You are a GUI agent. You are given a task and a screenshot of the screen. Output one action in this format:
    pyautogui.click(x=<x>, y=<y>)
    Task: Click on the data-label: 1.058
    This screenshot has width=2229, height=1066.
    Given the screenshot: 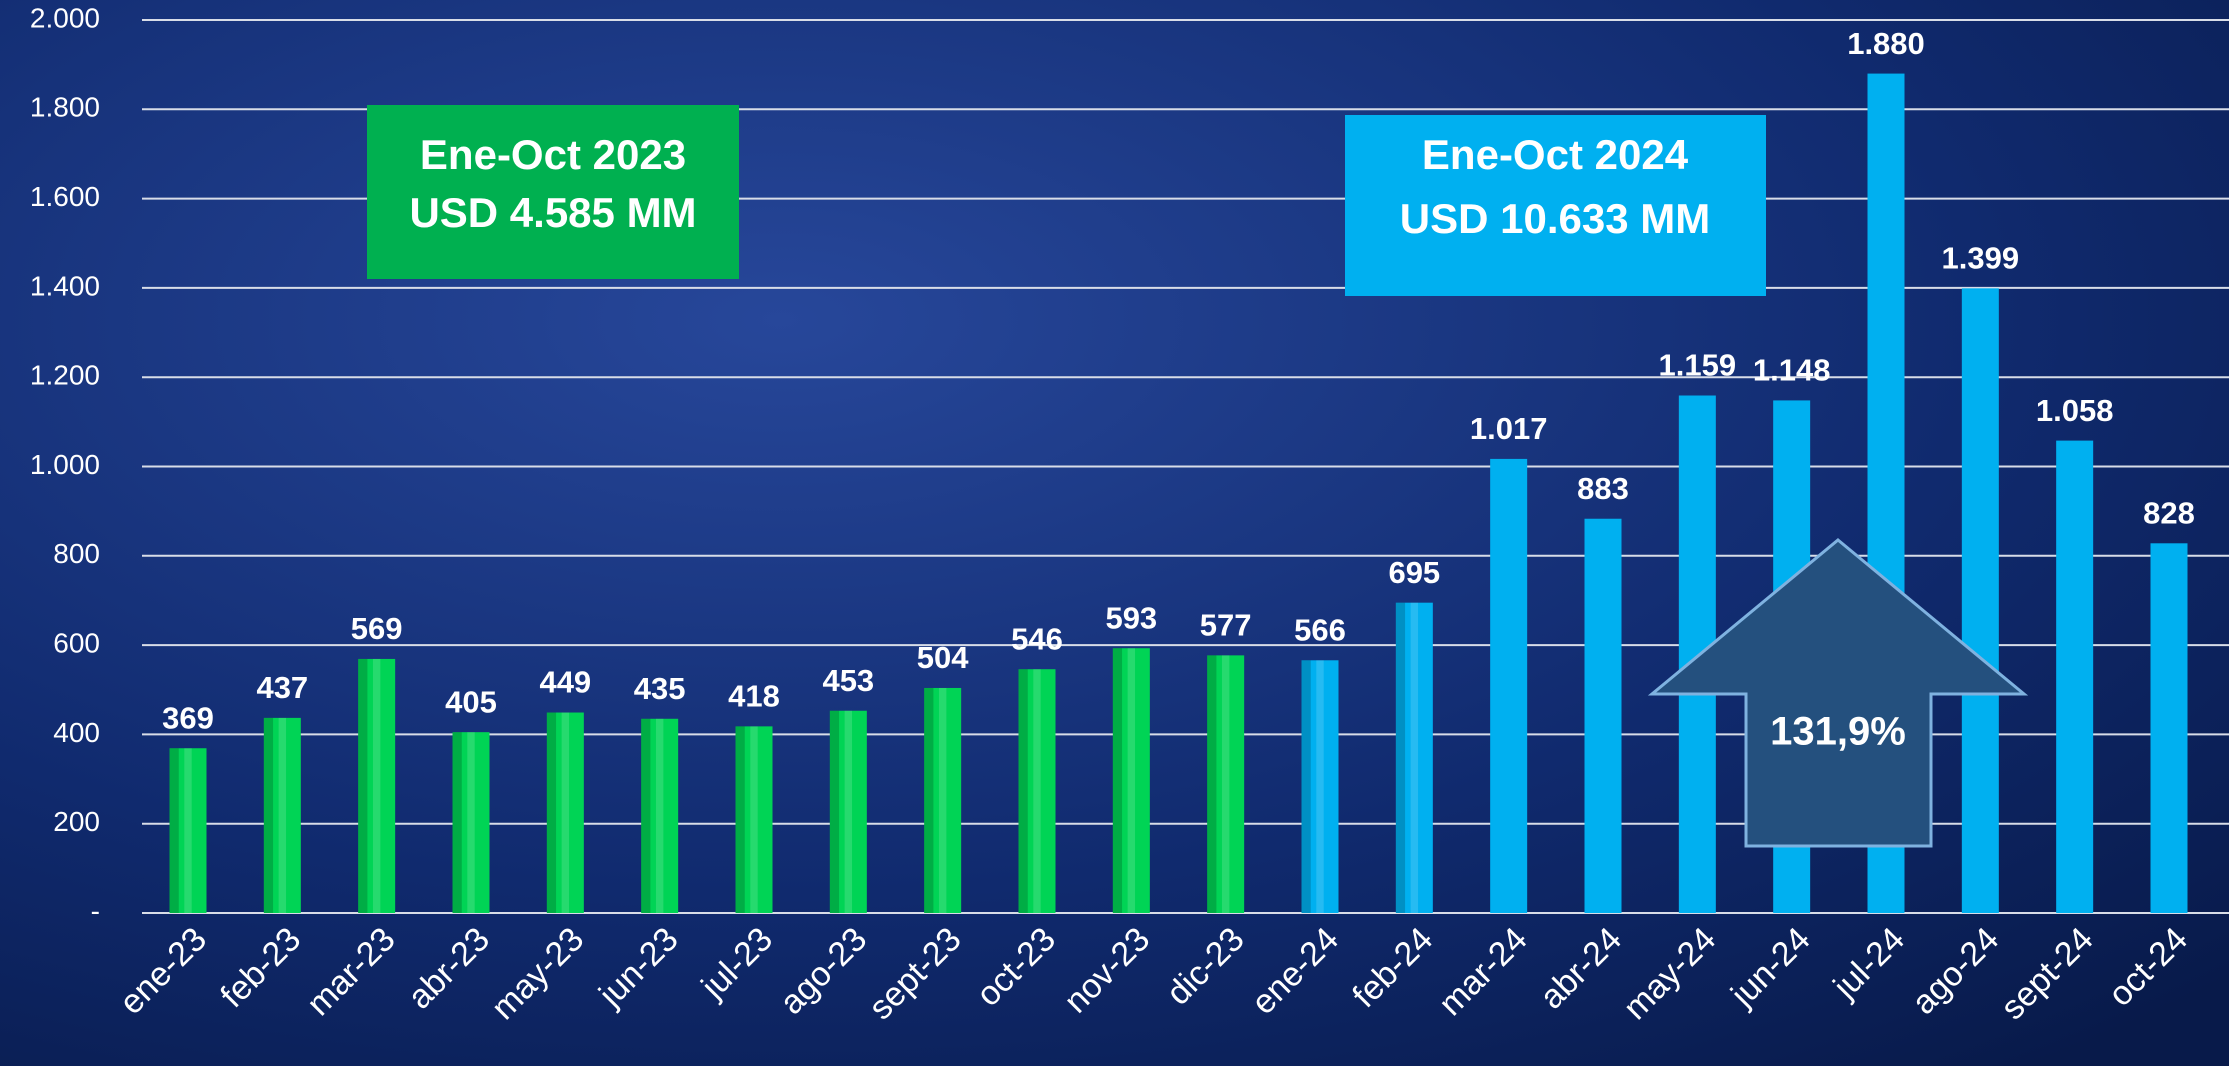 What is the action you would take?
    pyautogui.click(x=2075, y=410)
    